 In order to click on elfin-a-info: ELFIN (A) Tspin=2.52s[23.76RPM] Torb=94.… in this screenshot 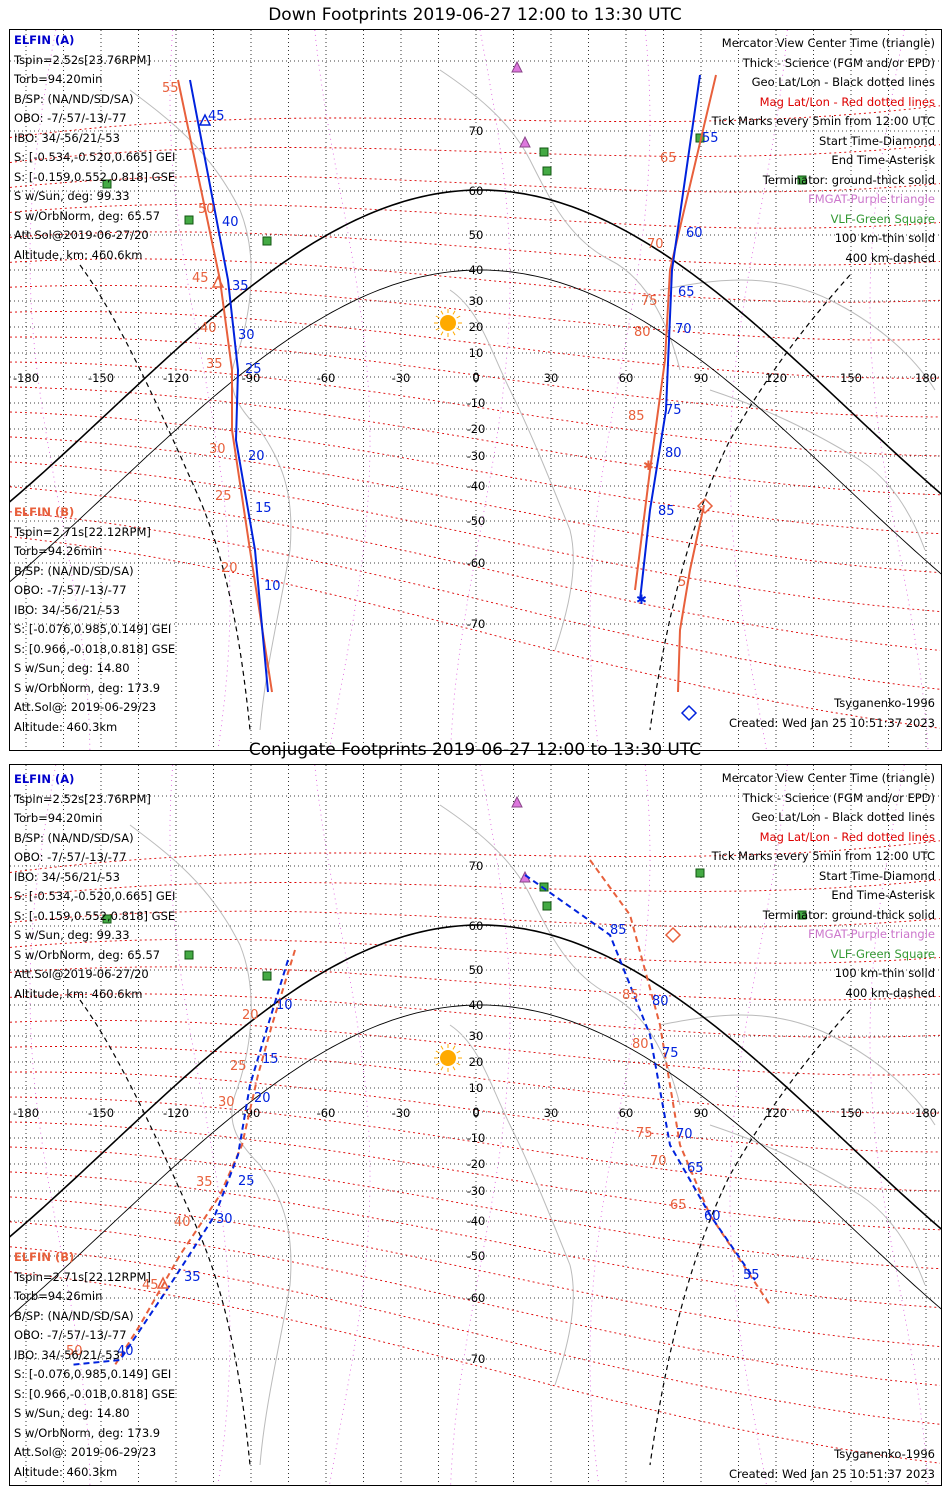, I will do `click(94, 148)`.